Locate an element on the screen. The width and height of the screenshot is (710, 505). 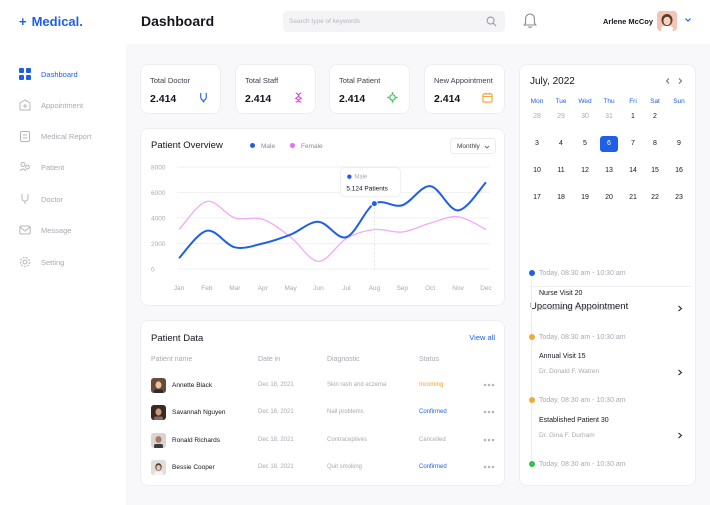
appointment-name: Annual Visit 15 is located at coordinates (562, 356).